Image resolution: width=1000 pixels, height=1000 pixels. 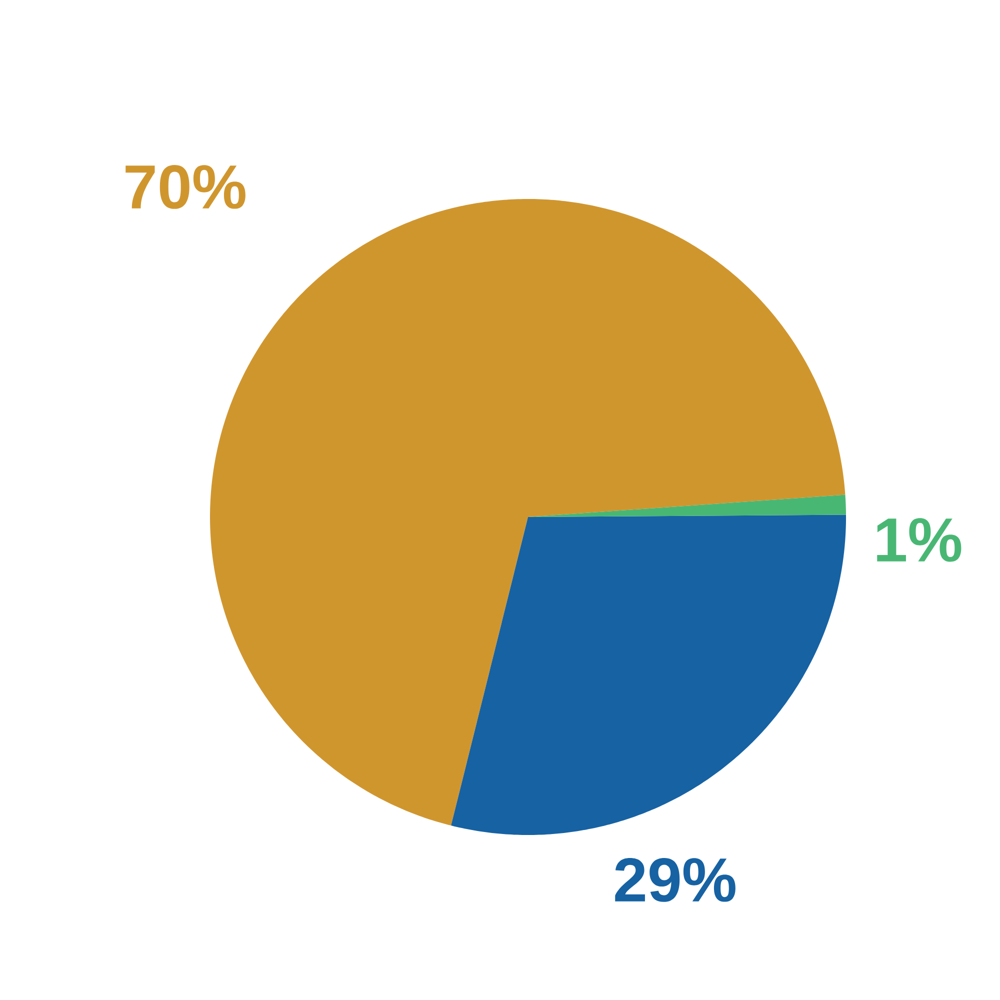 What do you see at coordinates (675, 880) in the screenshot?
I see `data-label: 29%` at bounding box center [675, 880].